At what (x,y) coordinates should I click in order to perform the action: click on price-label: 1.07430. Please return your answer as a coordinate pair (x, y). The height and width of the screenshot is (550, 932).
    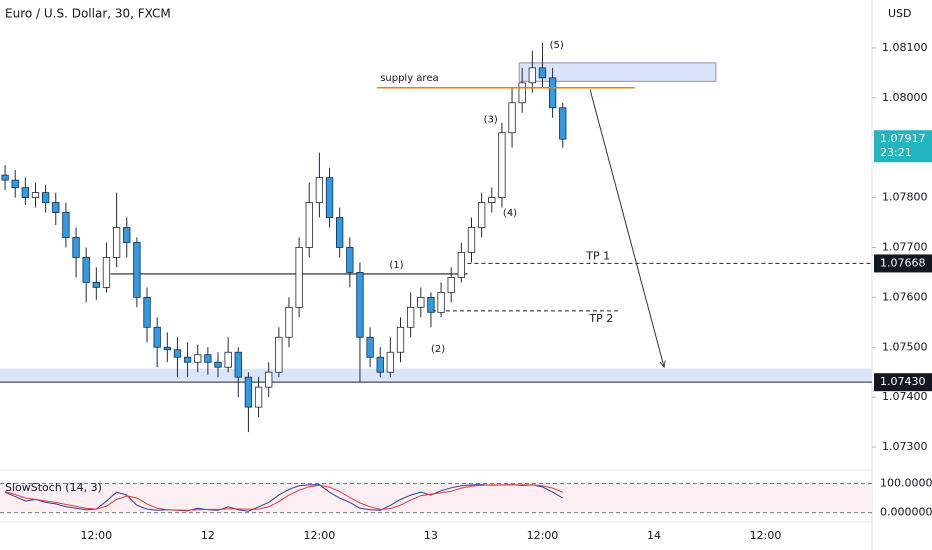
    Looking at the image, I should click on (903, 381).